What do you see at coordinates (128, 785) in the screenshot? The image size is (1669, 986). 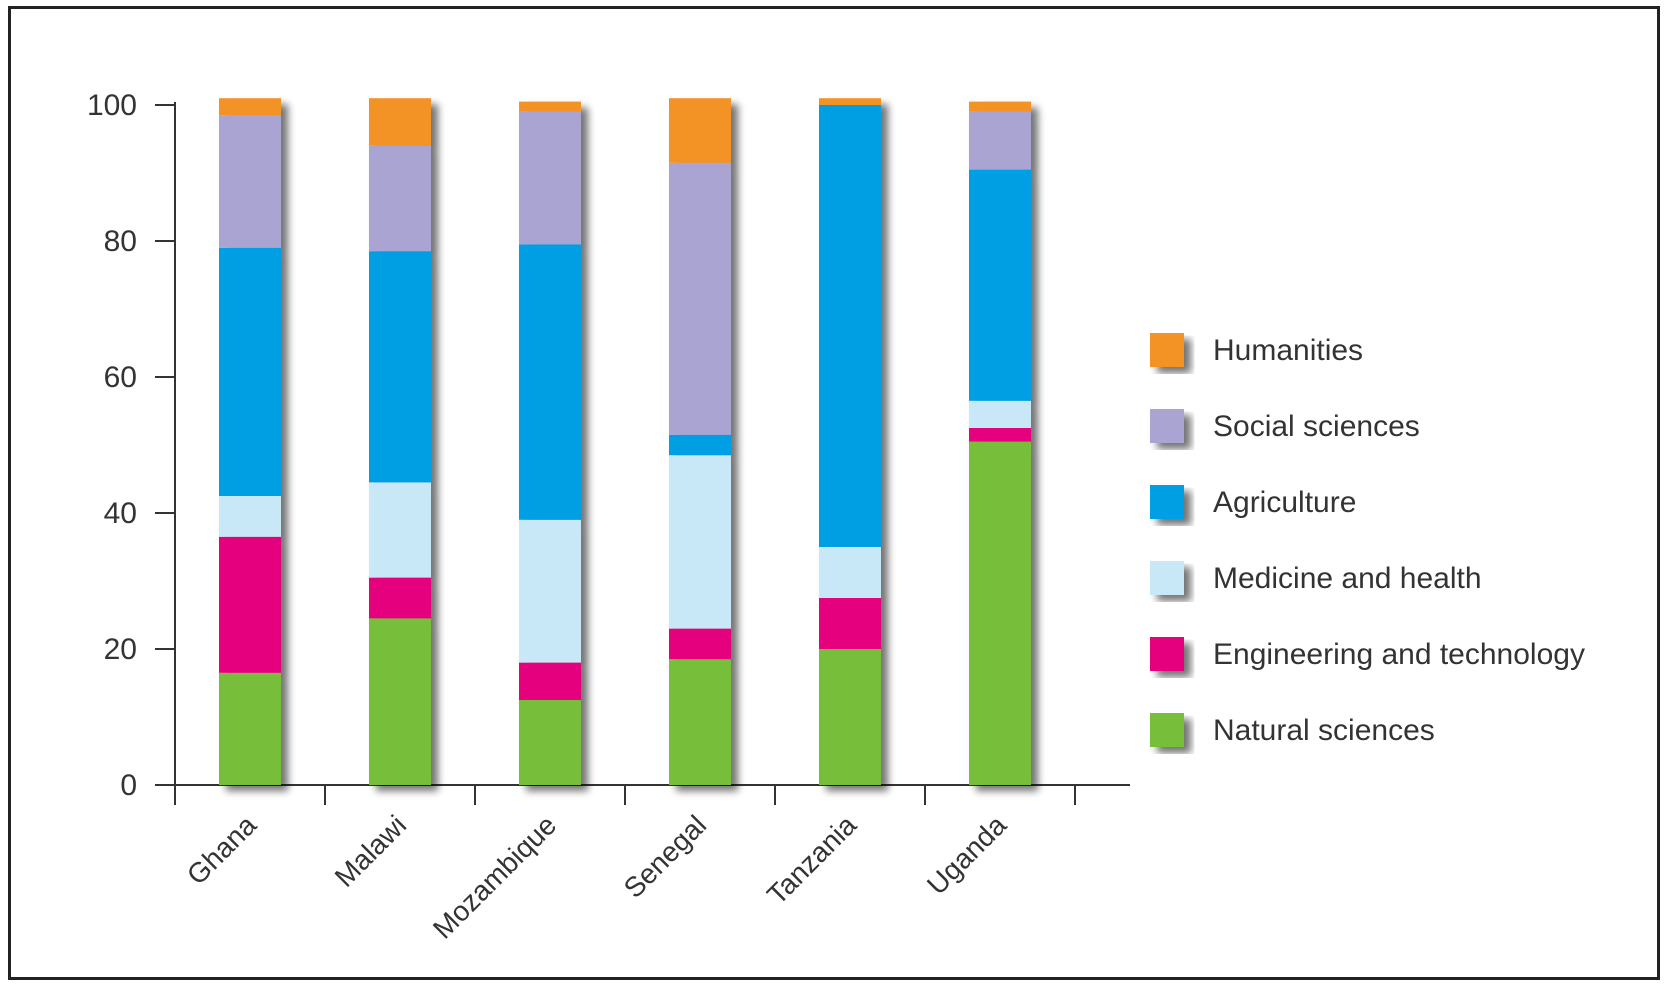 I see `y-tick-label: 0` at bounding box center [128, 785].